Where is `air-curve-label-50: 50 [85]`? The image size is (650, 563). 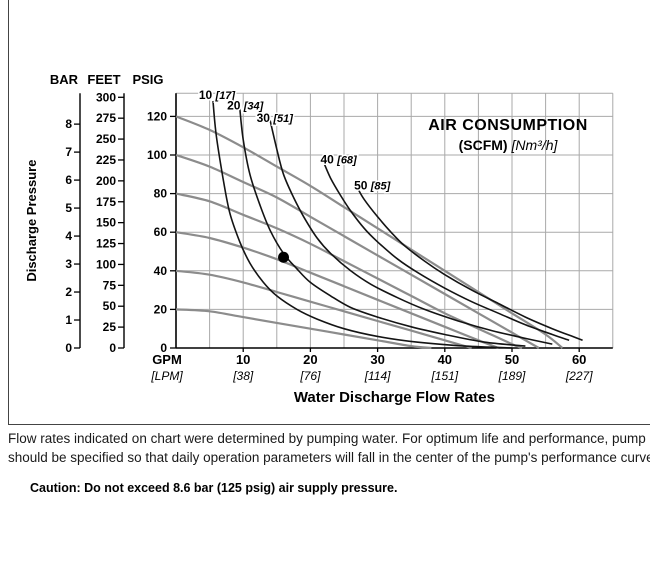 air-curve-label-50: 50 [85] is located at coordinates (372, 186).